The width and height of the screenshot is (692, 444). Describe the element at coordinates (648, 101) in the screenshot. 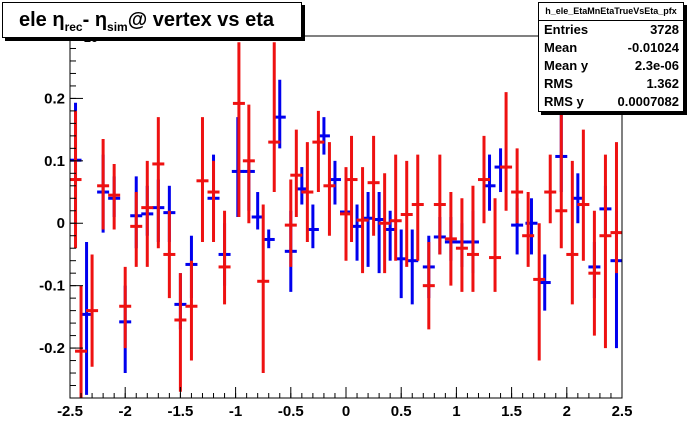

I see `stats-value: 0.0007082` at that location.